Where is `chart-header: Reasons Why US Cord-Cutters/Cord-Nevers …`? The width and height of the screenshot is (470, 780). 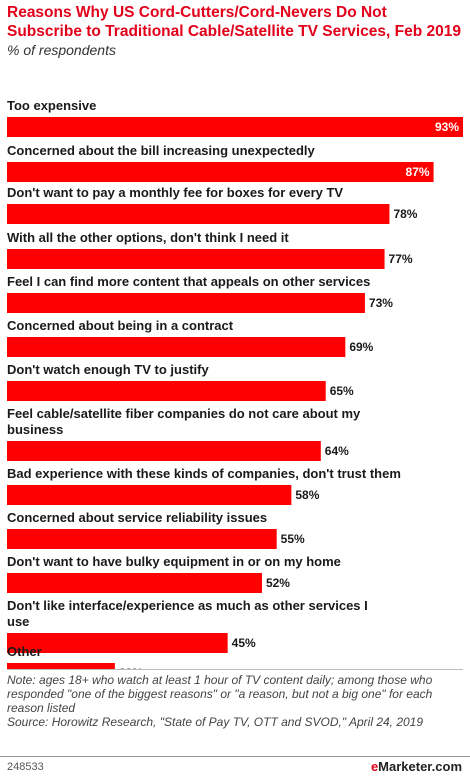 chart-header: Reasons Why US Cord-Cutters/Cord-Nevers … is located at coordinates (235, 30).